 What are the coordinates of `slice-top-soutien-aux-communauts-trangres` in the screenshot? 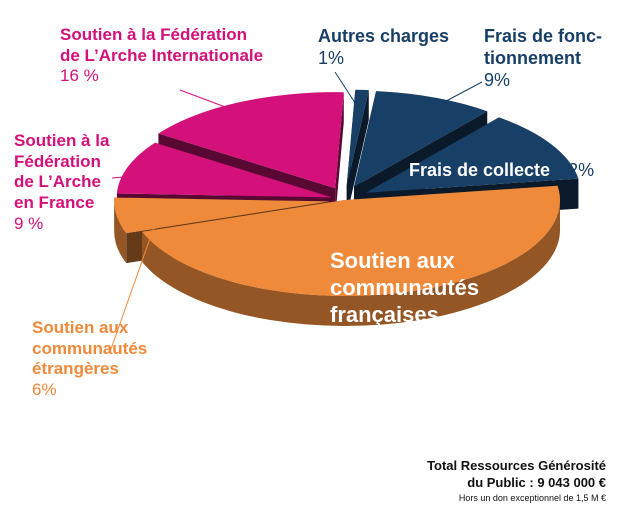 It's located at (222, 215).